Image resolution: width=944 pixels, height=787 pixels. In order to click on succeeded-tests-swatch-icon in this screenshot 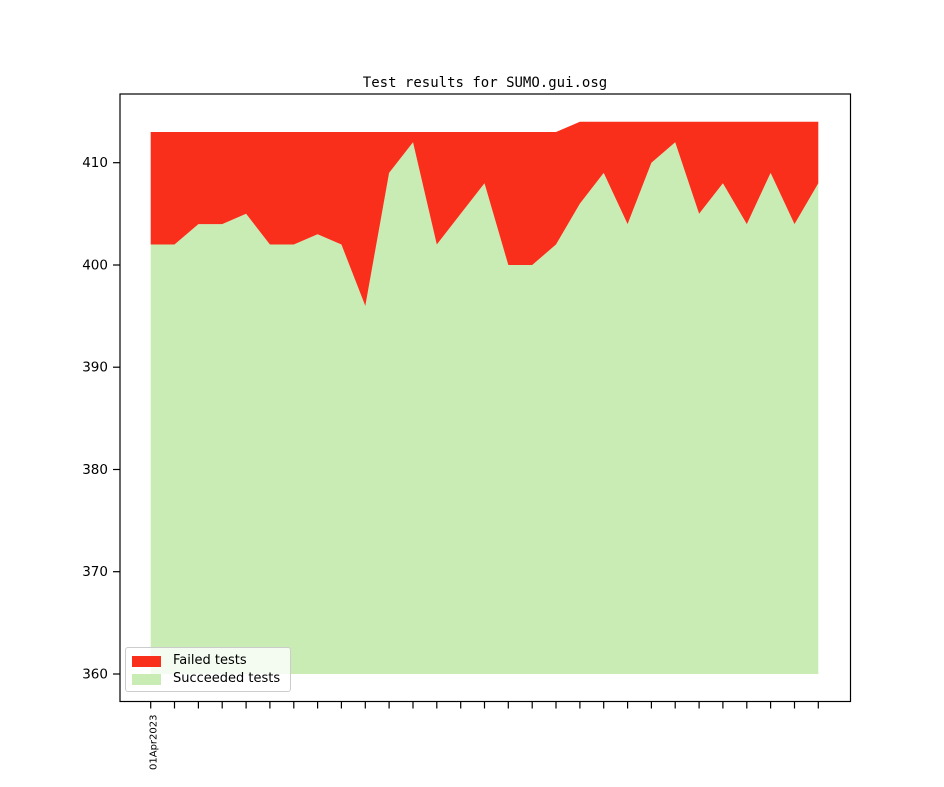, I will do `click(146, 679)`.